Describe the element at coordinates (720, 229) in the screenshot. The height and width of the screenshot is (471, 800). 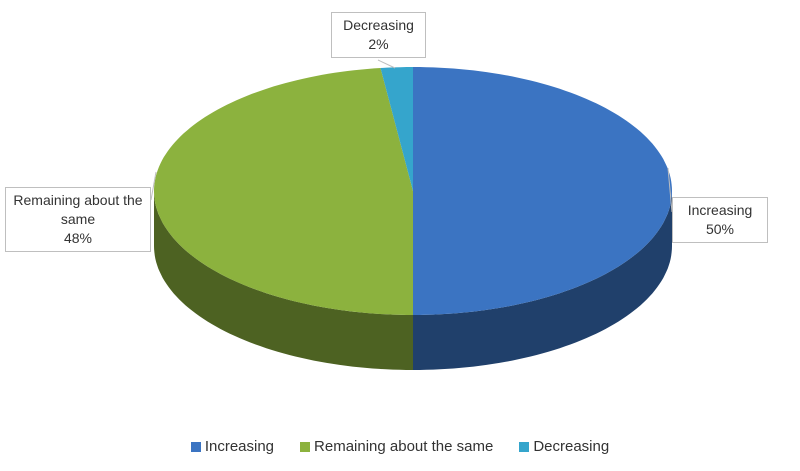
I see `data-label-value: 50%` at that location.